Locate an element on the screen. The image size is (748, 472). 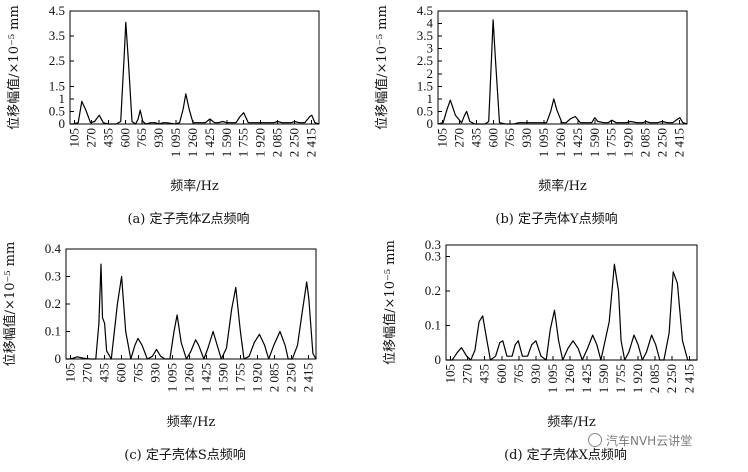
y-tick-label: 0.5 is located at coordinates (425, 110).